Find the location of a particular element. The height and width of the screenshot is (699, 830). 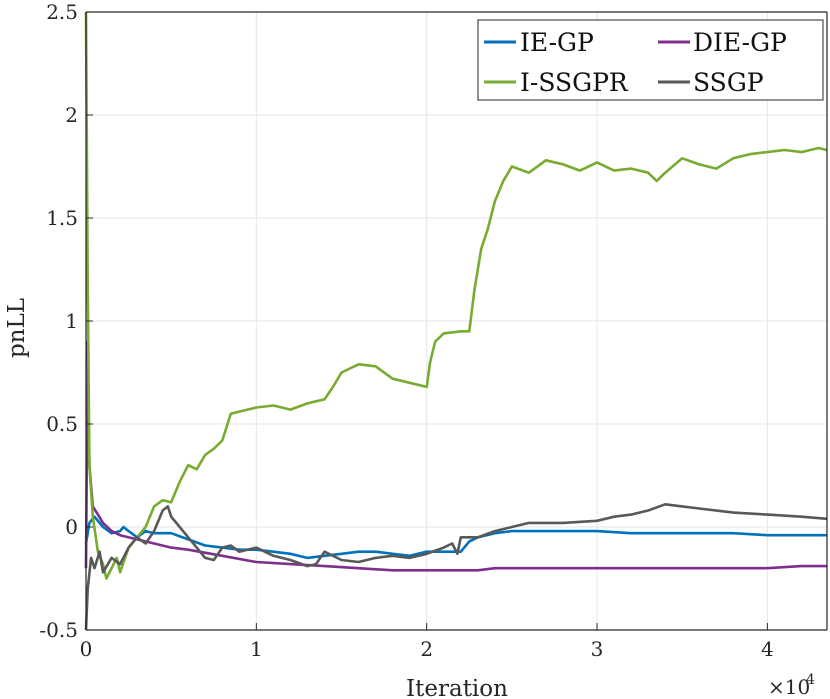

y-tick-label-5: 2 is located at coordinates (71, 115).